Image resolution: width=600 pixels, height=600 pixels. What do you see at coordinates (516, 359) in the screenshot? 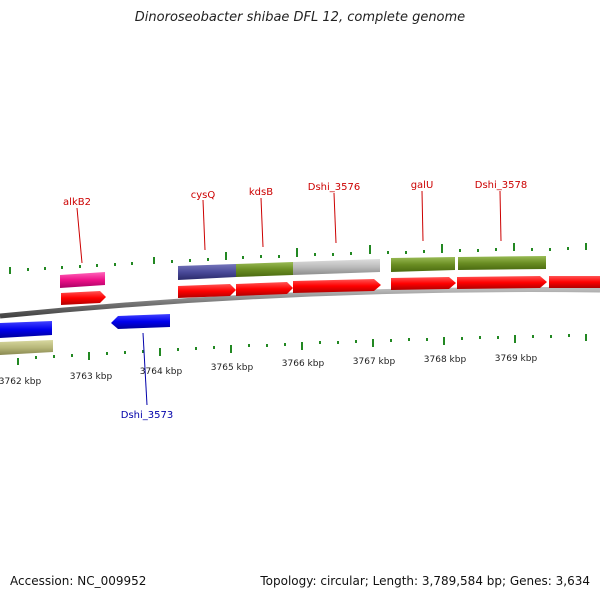
I see `scale-label-3769: 3769 kbp` at bounding box center [516, 359].